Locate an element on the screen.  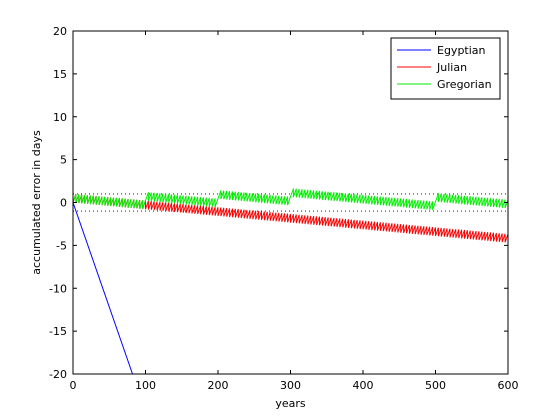
legend: Egyptian Julian Gregorian is located at coordinates (445, 68).